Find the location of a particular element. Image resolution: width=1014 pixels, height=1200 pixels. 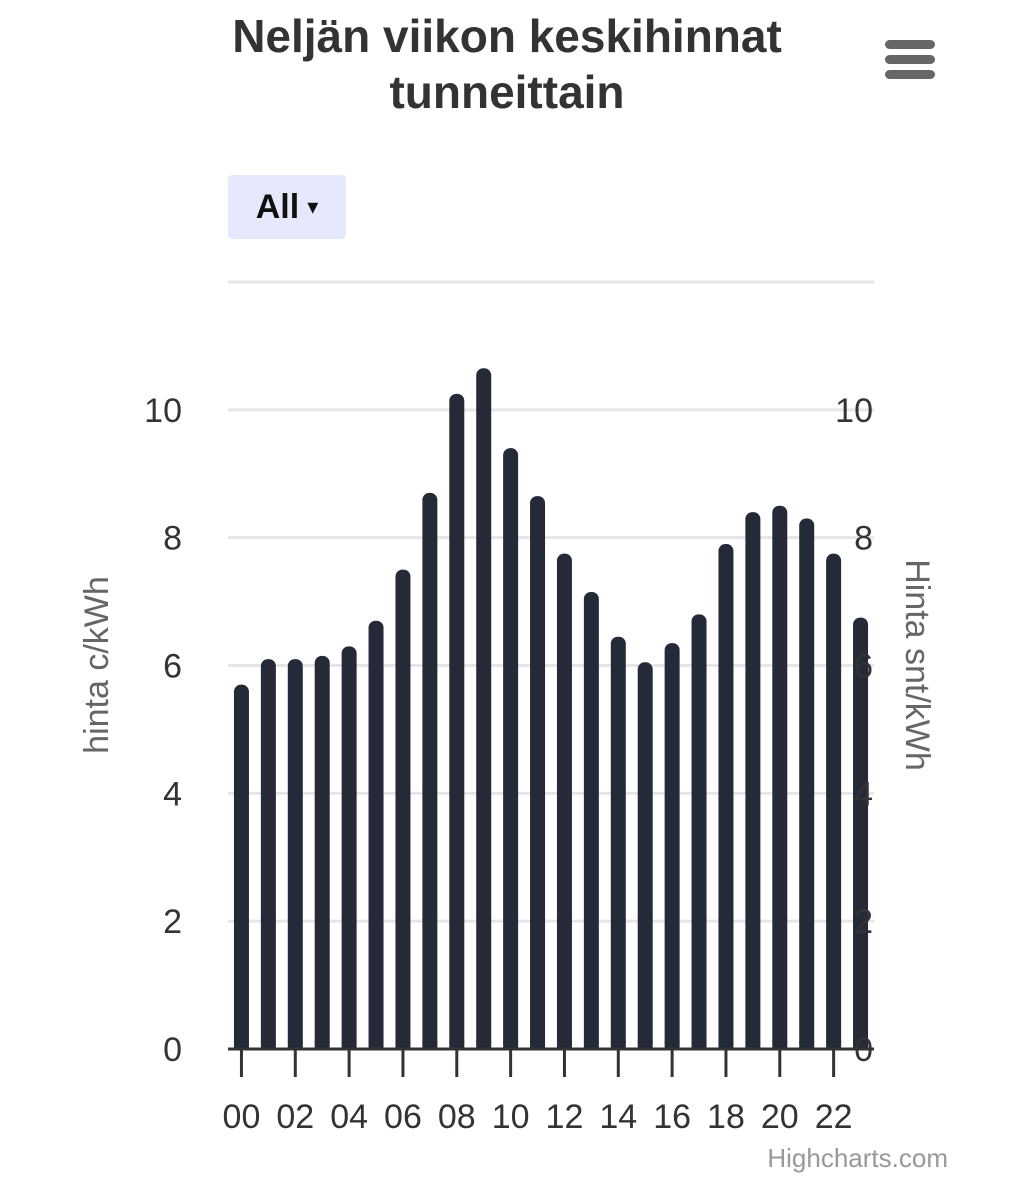

y-tick-label-right: 6 is located at coordinates (863, 667).